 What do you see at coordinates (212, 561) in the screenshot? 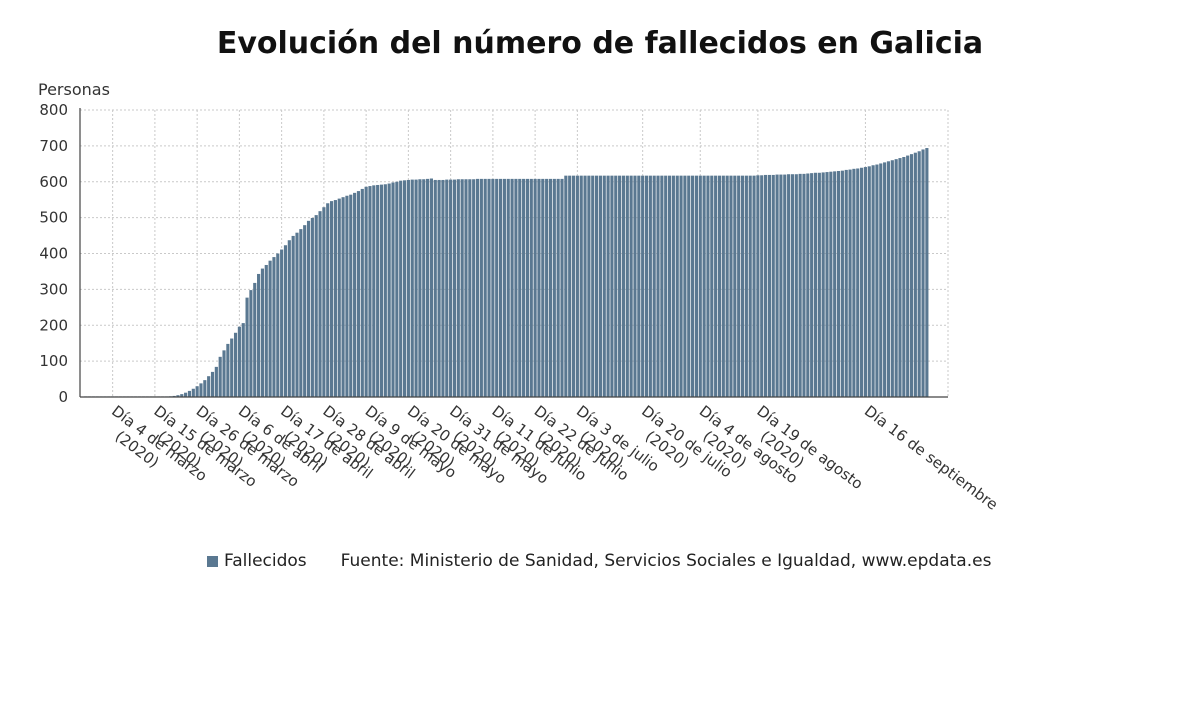
I see `legend-swatch` at bounding box center [212, 561].